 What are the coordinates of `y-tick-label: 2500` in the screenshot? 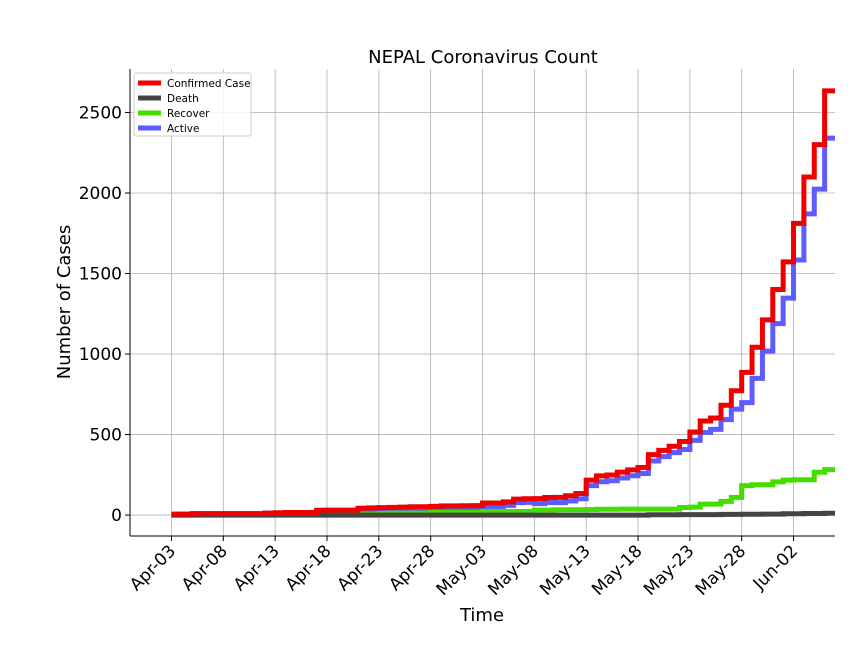 It's located at (100, 113).